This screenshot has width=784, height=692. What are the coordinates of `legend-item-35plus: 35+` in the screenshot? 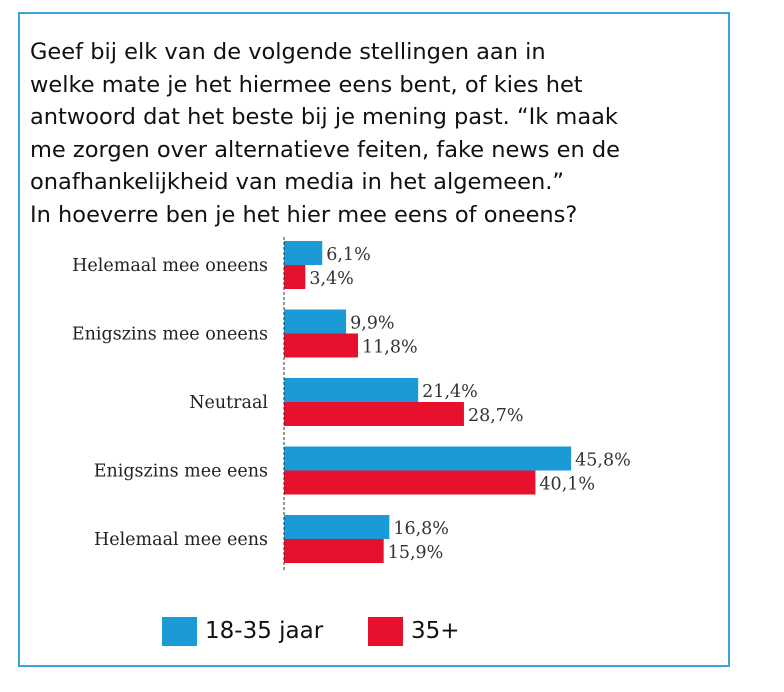 It's located at (414, 631).